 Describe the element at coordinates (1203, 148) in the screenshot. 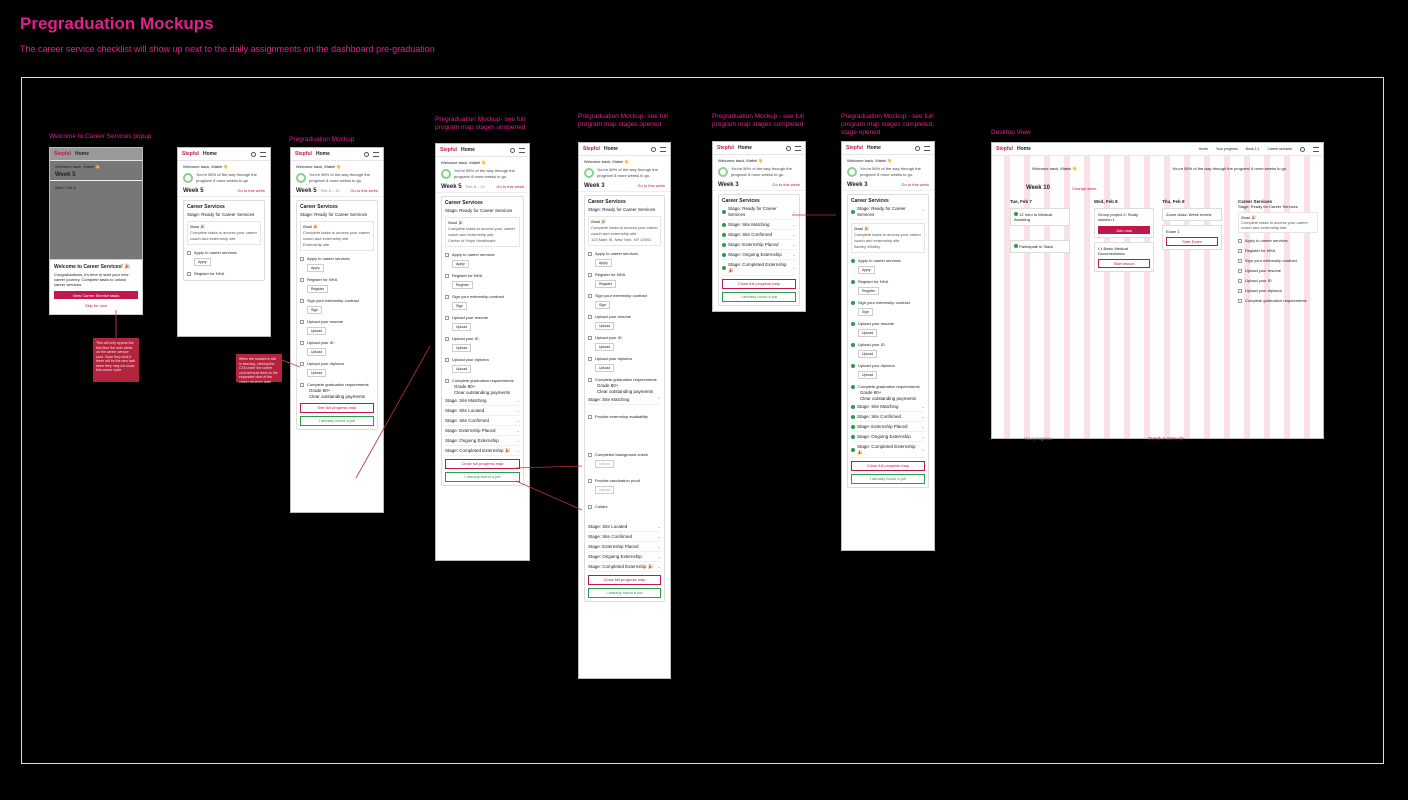

I see `nav-home: Home` at that location.